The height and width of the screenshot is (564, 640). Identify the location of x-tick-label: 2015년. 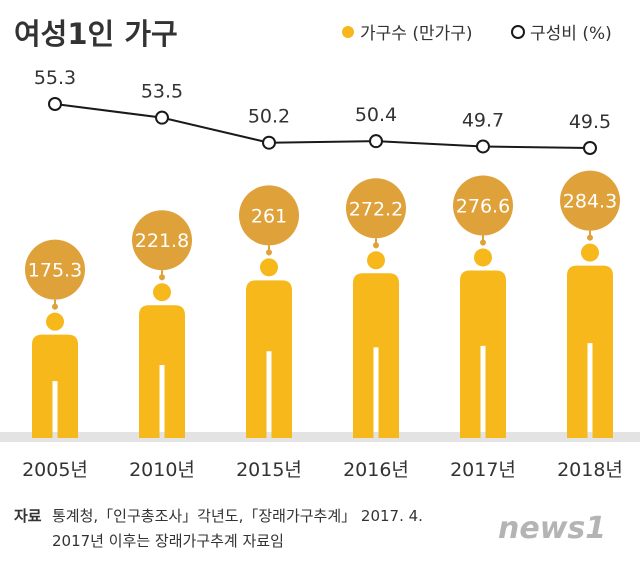
(269, 470).